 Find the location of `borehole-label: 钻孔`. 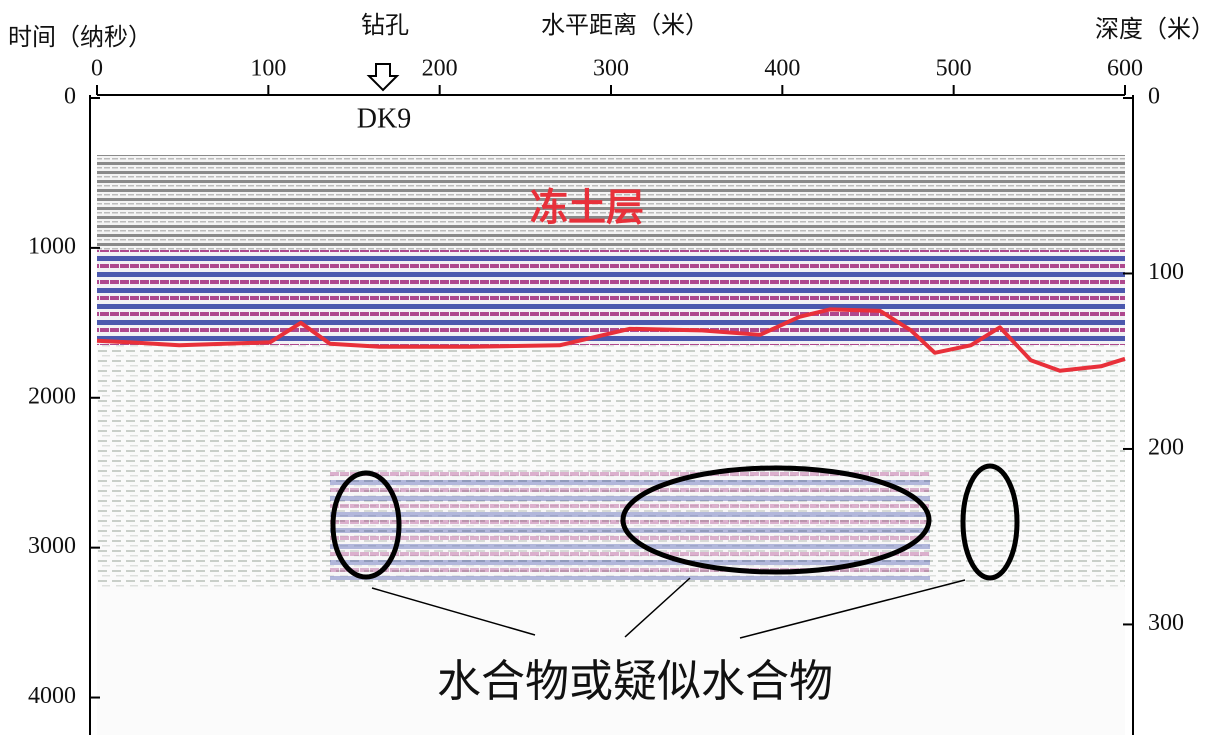

borehole-label: 钻孔 is located at coordinates (385, 25).